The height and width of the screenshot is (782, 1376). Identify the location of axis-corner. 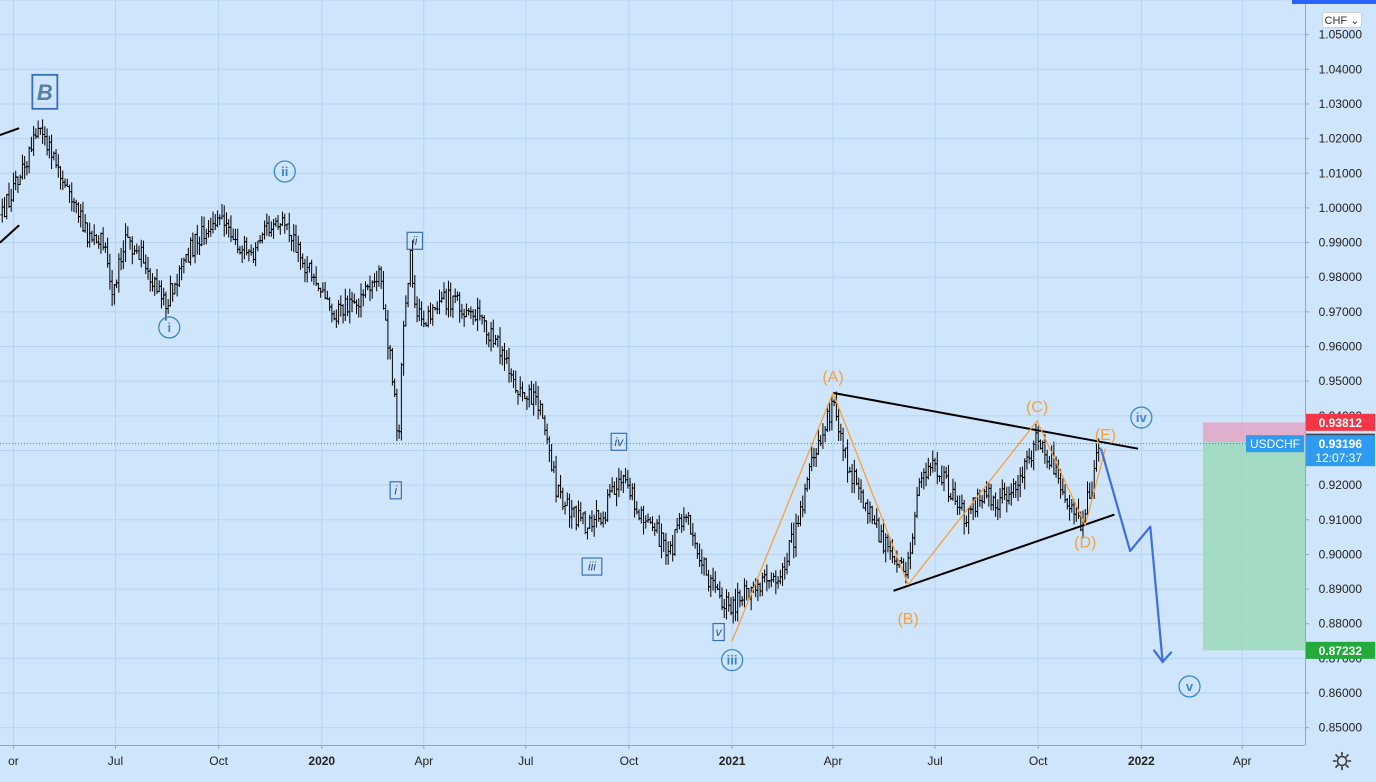
(1340, 761).